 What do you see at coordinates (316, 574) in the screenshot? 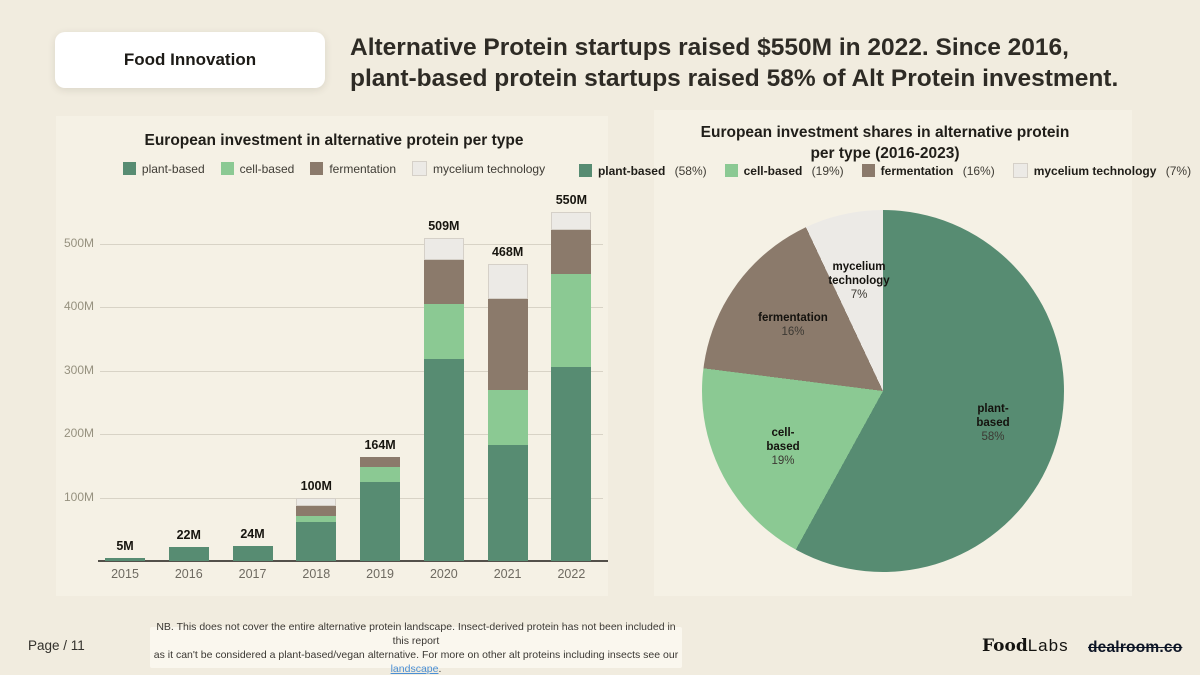
I see `x-axis-tick-label: 2018` at bounding box center [316, 574].